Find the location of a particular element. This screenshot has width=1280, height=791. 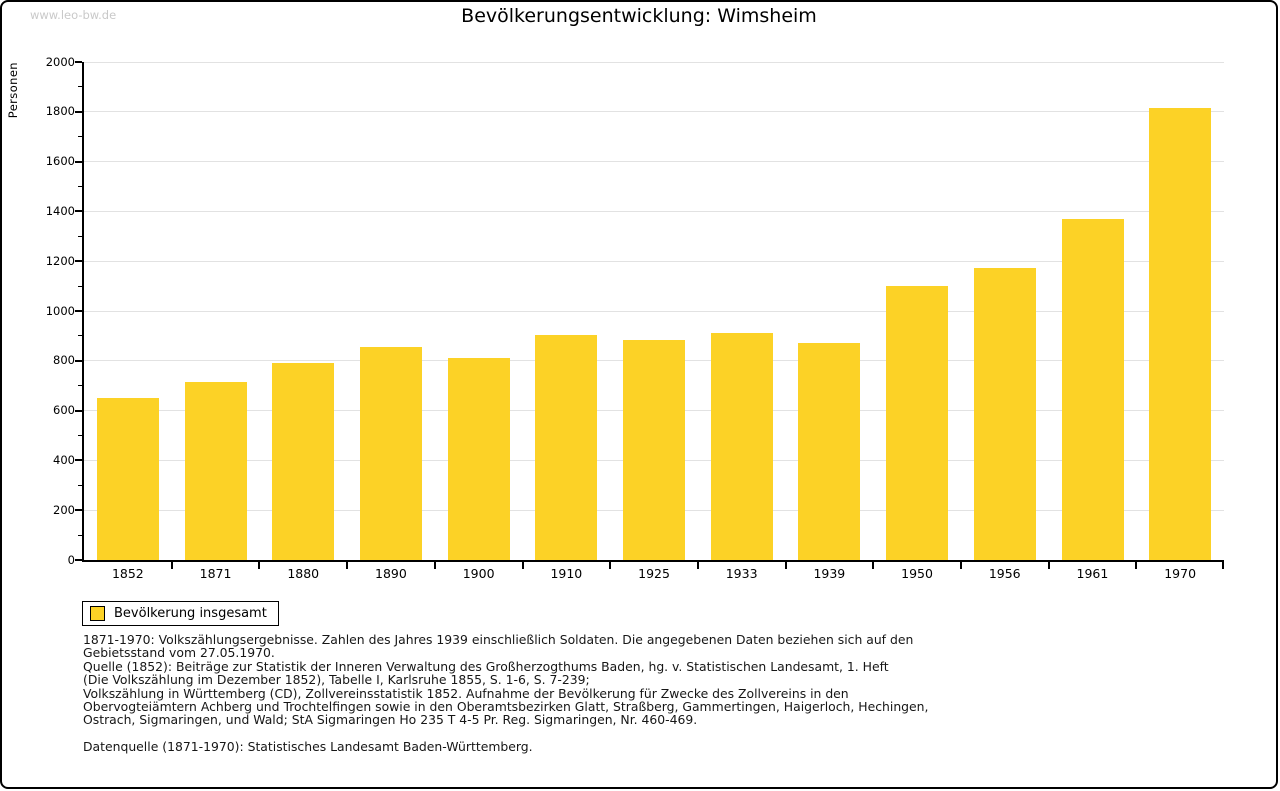

y-axis-tick-labels: 0 200 400 600 800 1000 1200 1400 1600 1800 2000 is located at coordinates (38, 310).